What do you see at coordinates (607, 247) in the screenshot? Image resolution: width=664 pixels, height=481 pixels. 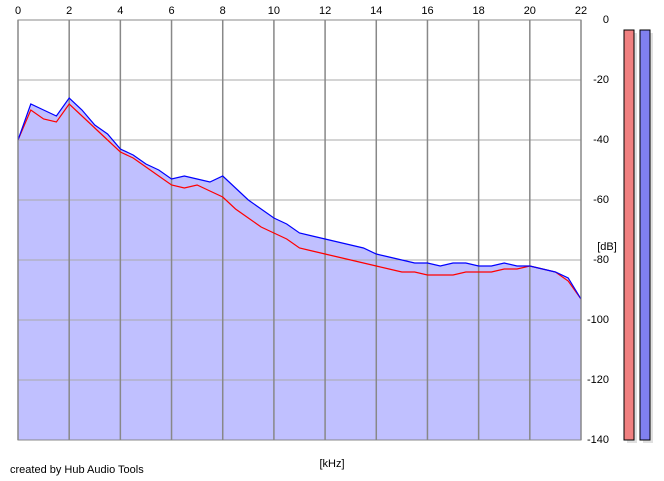 I see `y-axis-label: [dB]` at bounding box center [607, 247].